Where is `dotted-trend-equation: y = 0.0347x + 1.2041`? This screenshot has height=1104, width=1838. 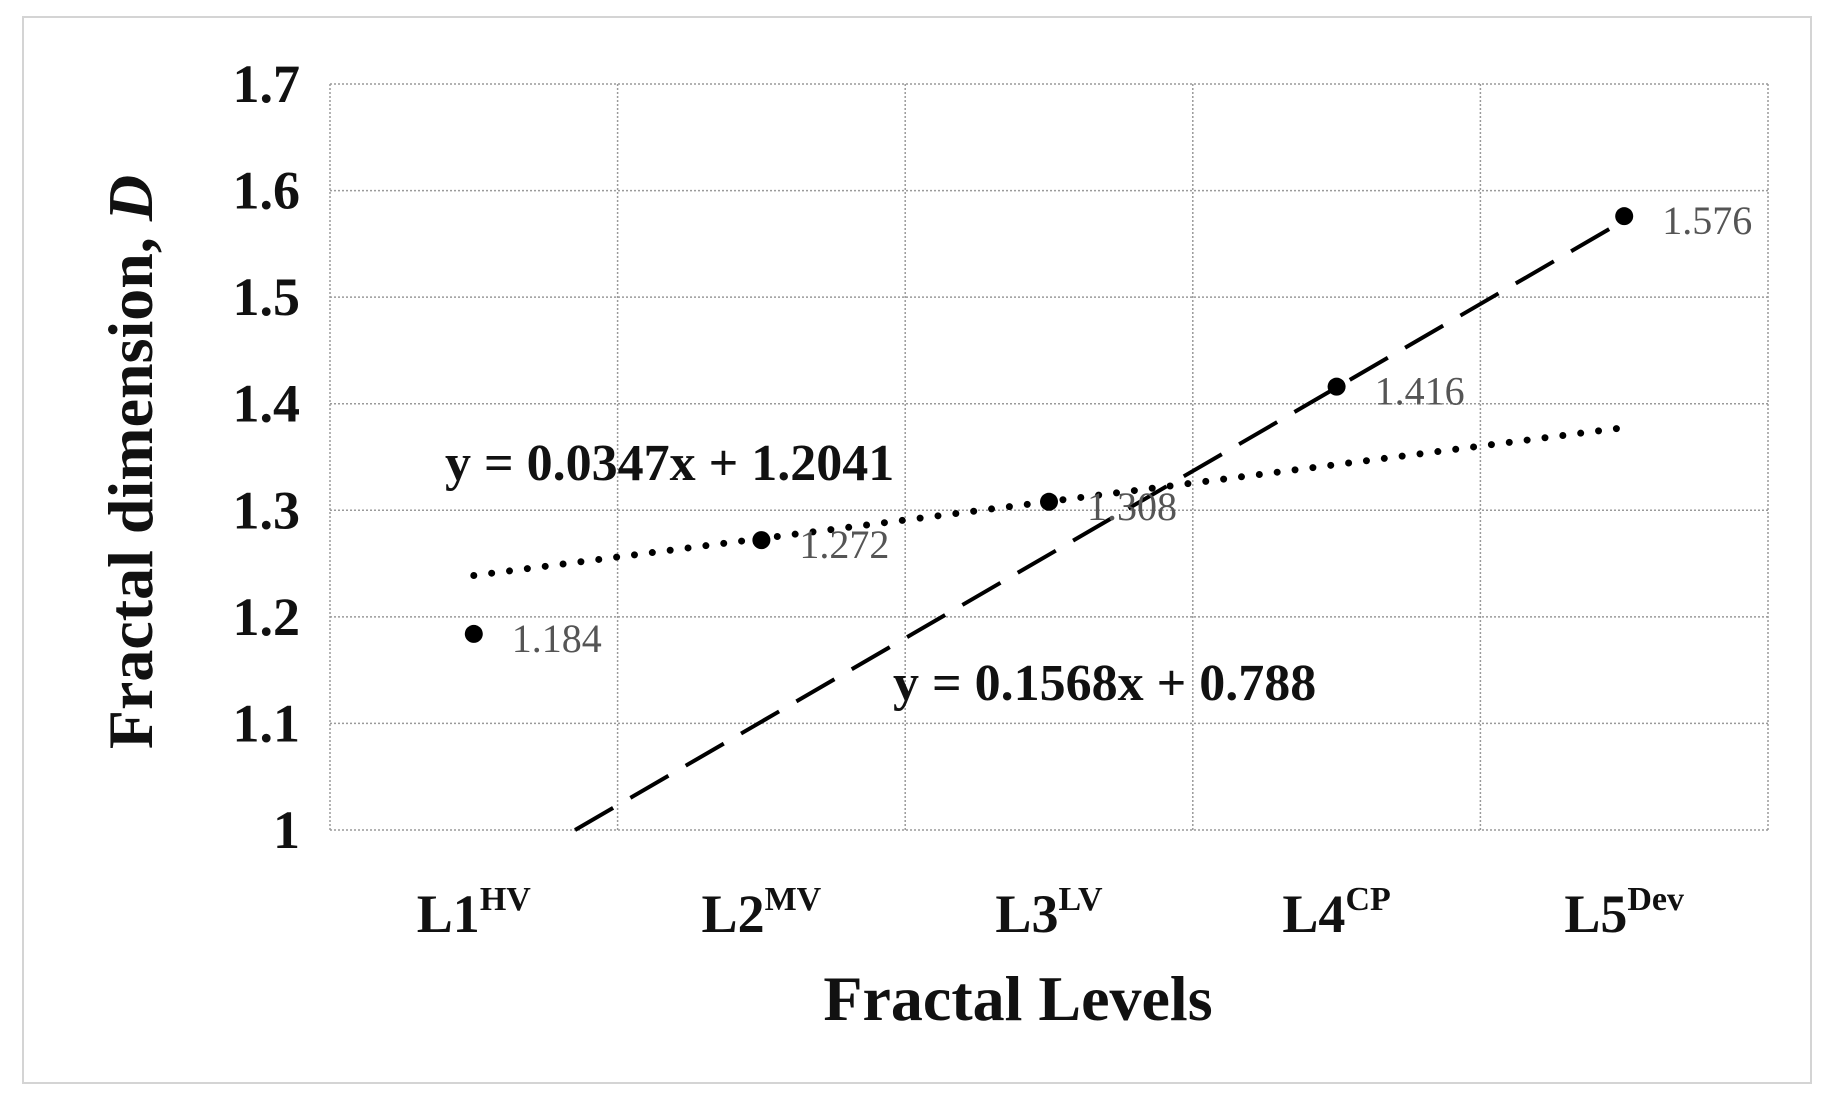
dotted-trend-equation: y = 0.0347x + 1.2041 is located at coordinates (669, 463).